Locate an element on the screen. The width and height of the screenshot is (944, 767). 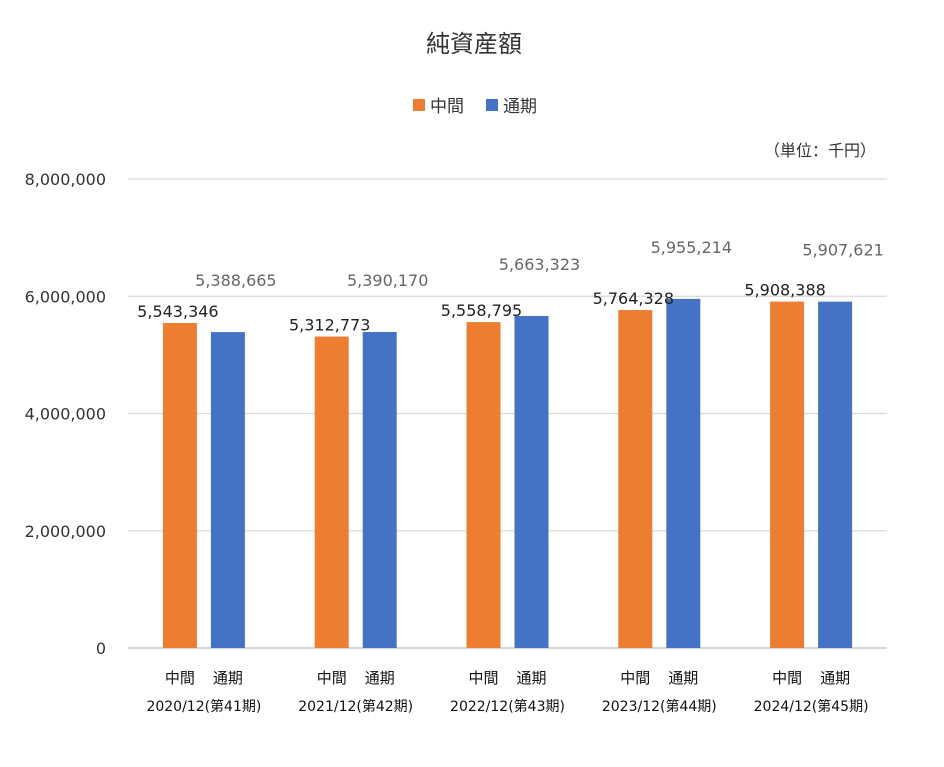
data-label-interim: 5,908,388 is located at coordinates (784, 290).